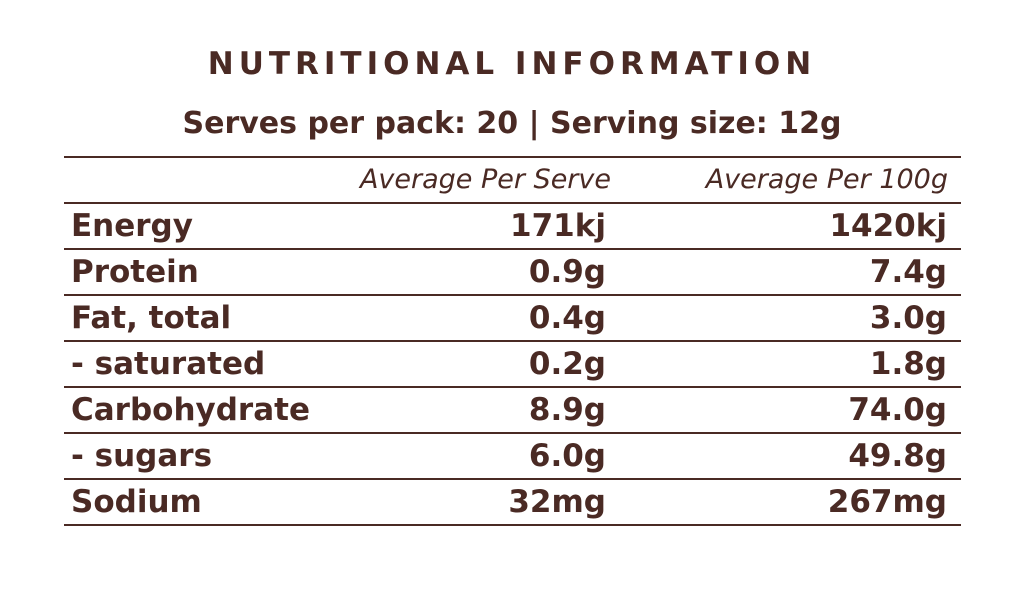 This screenshot has height=589, width=1024. I want to click on per-100g-value: 3.0g, so click(908, 318).